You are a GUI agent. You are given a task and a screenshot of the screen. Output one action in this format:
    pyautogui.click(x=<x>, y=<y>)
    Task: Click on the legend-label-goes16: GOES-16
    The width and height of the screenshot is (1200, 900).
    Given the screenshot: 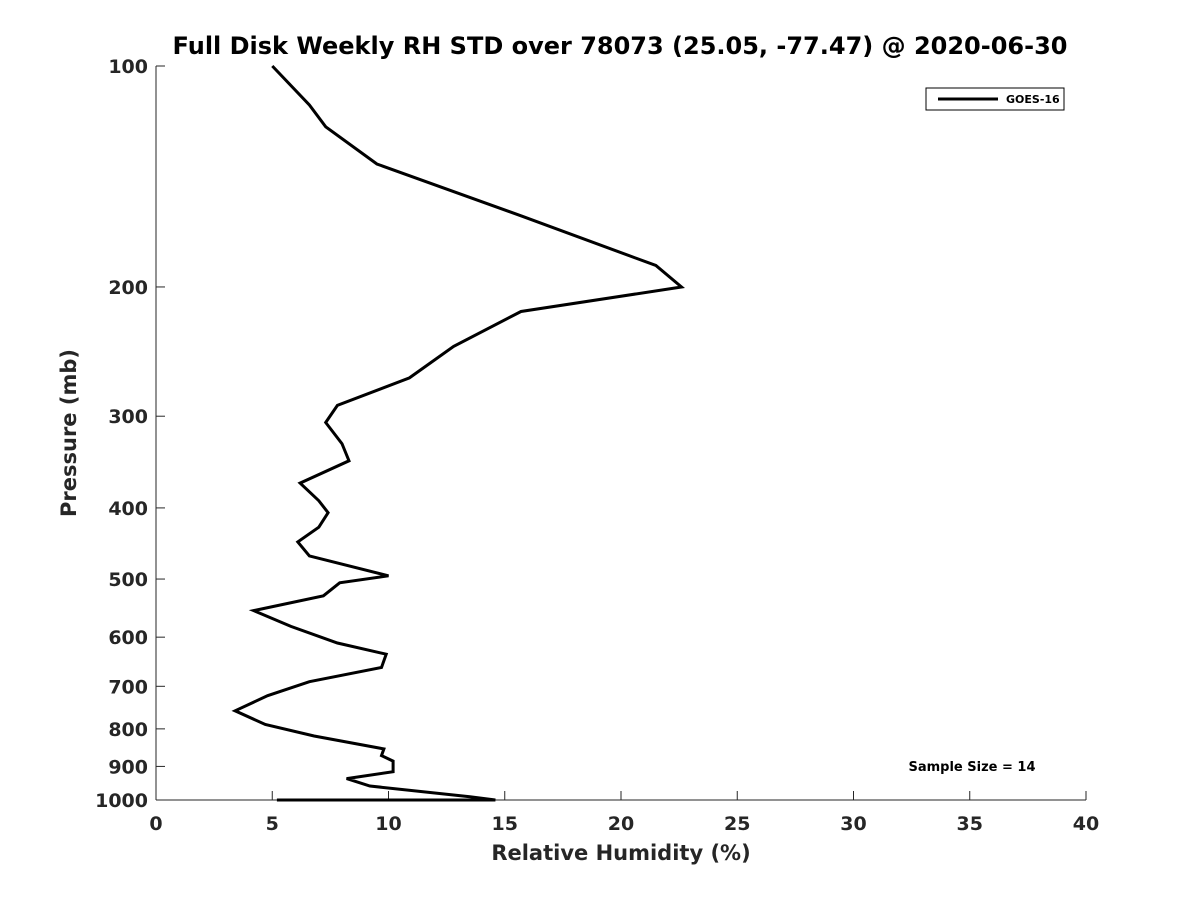 What is the action you would take?
    pyautogui.click(x=1033, y=99)
    